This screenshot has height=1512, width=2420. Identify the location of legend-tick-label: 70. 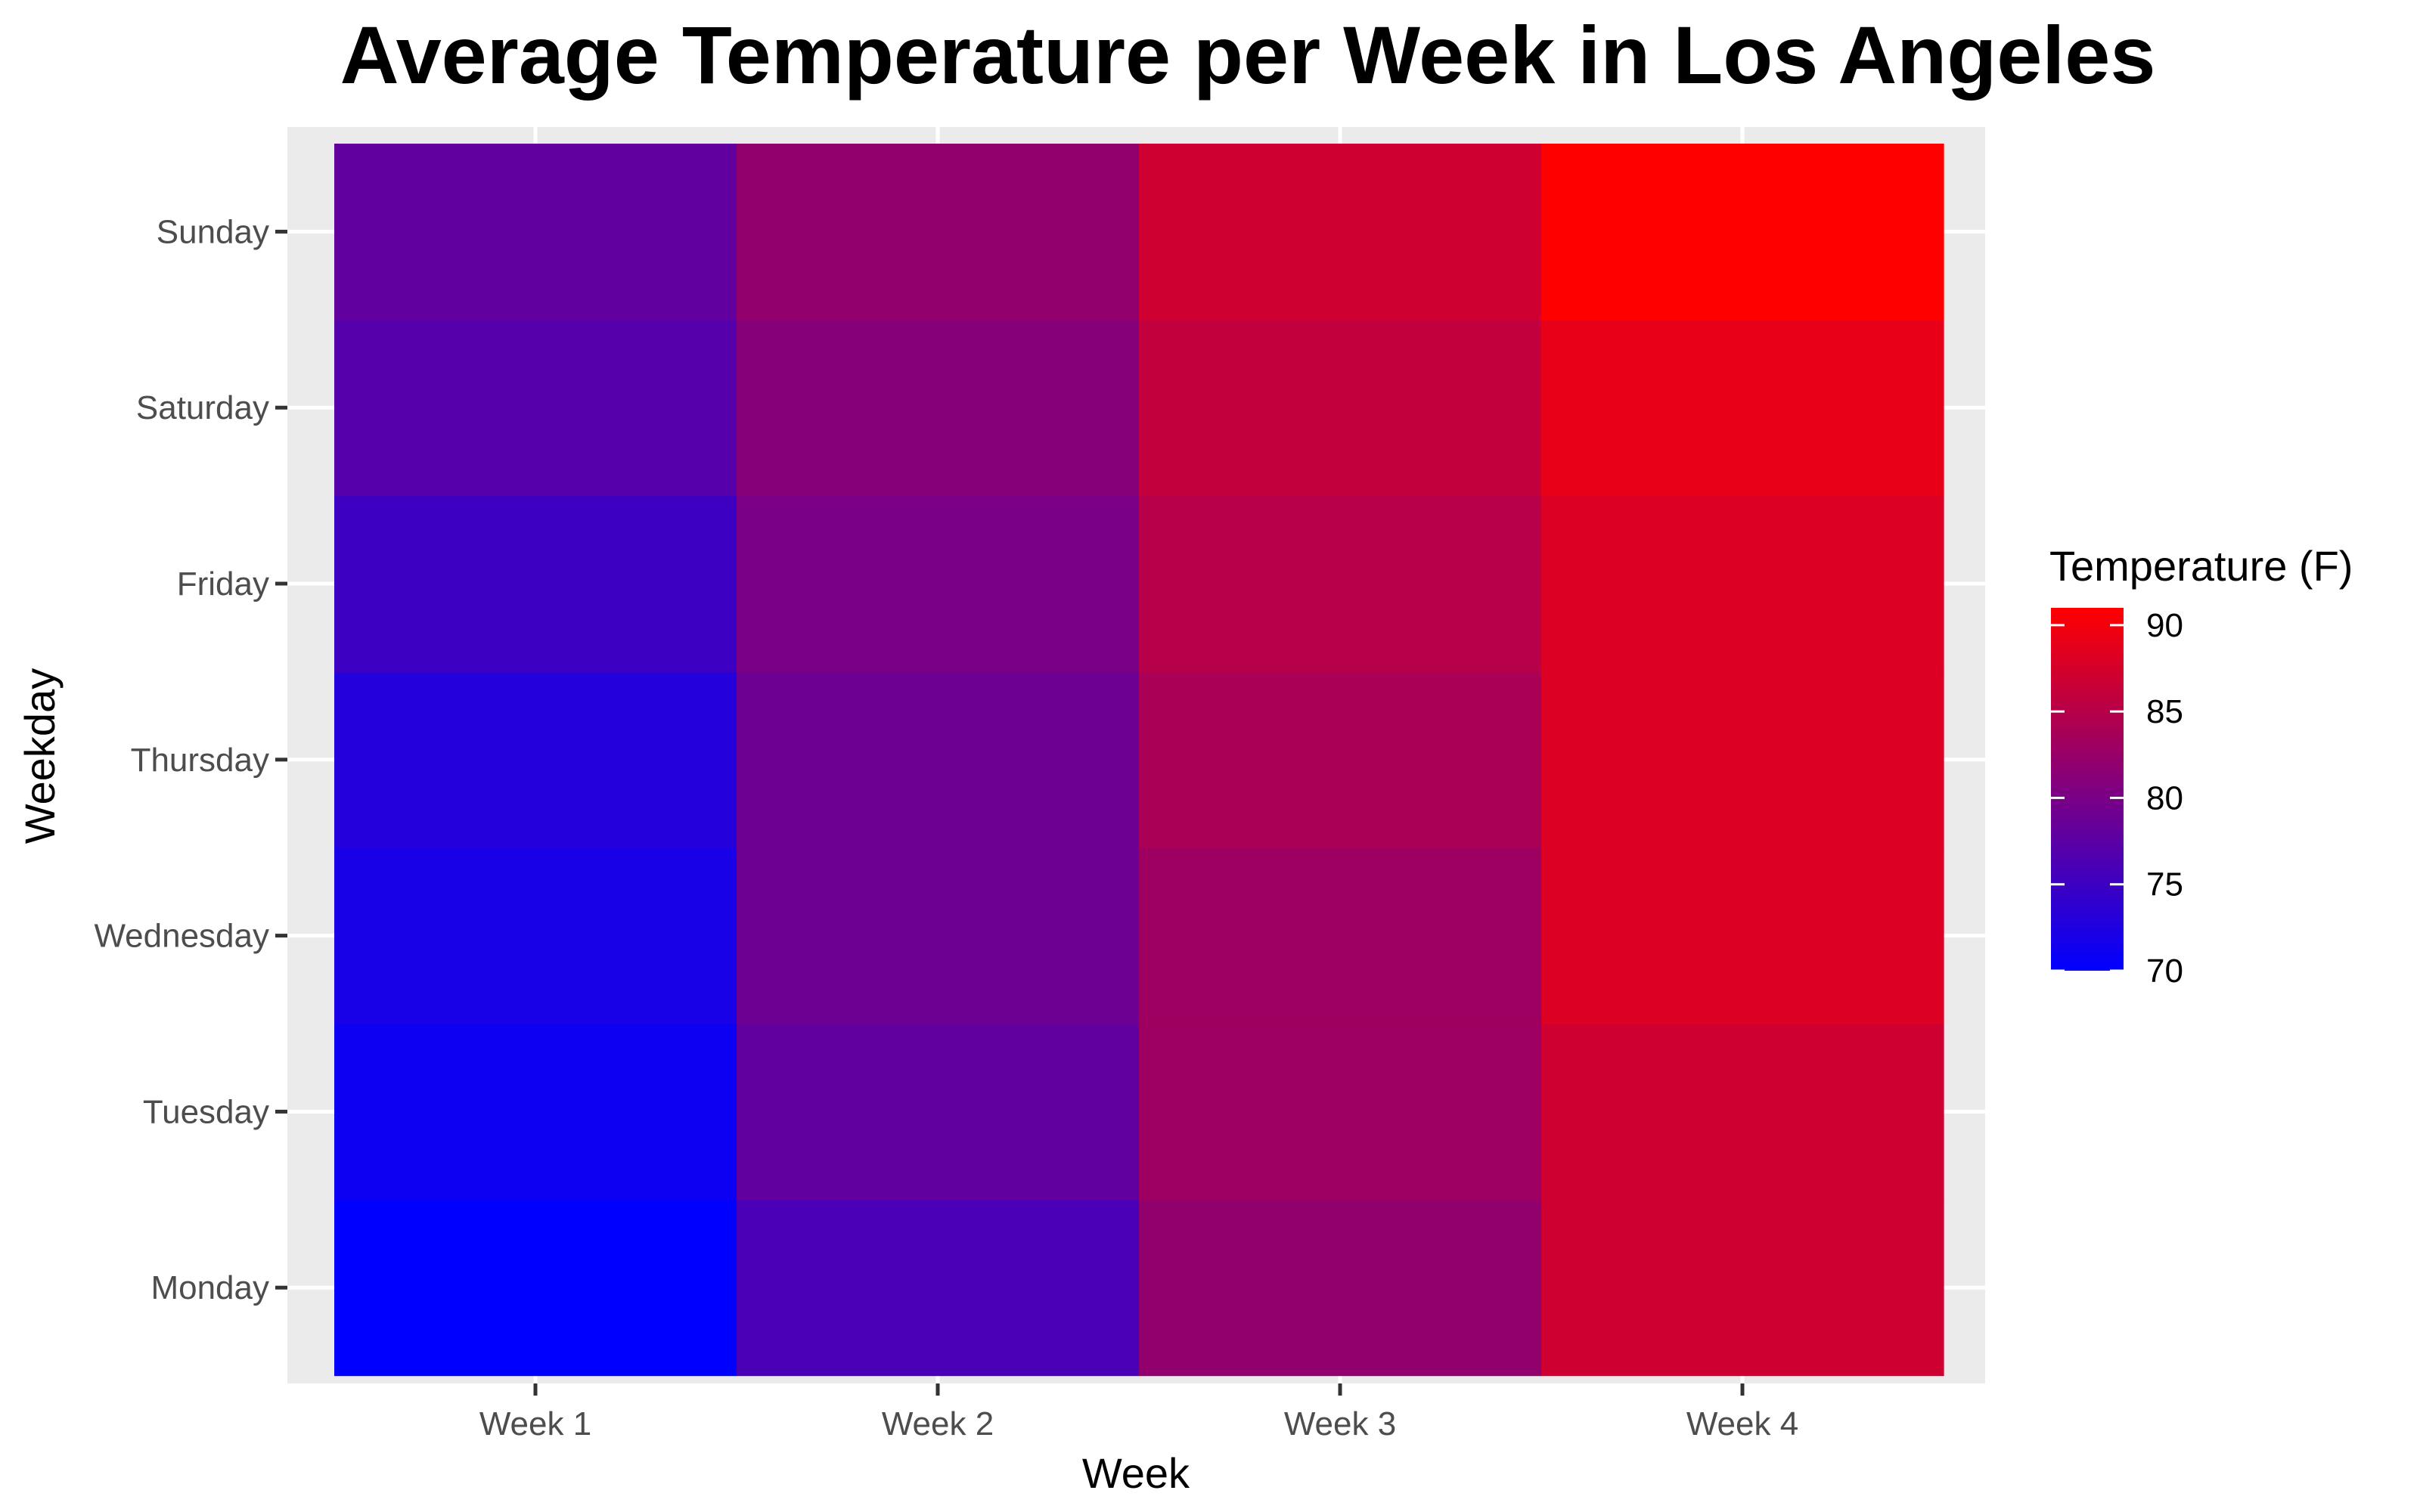
(2164, 972).